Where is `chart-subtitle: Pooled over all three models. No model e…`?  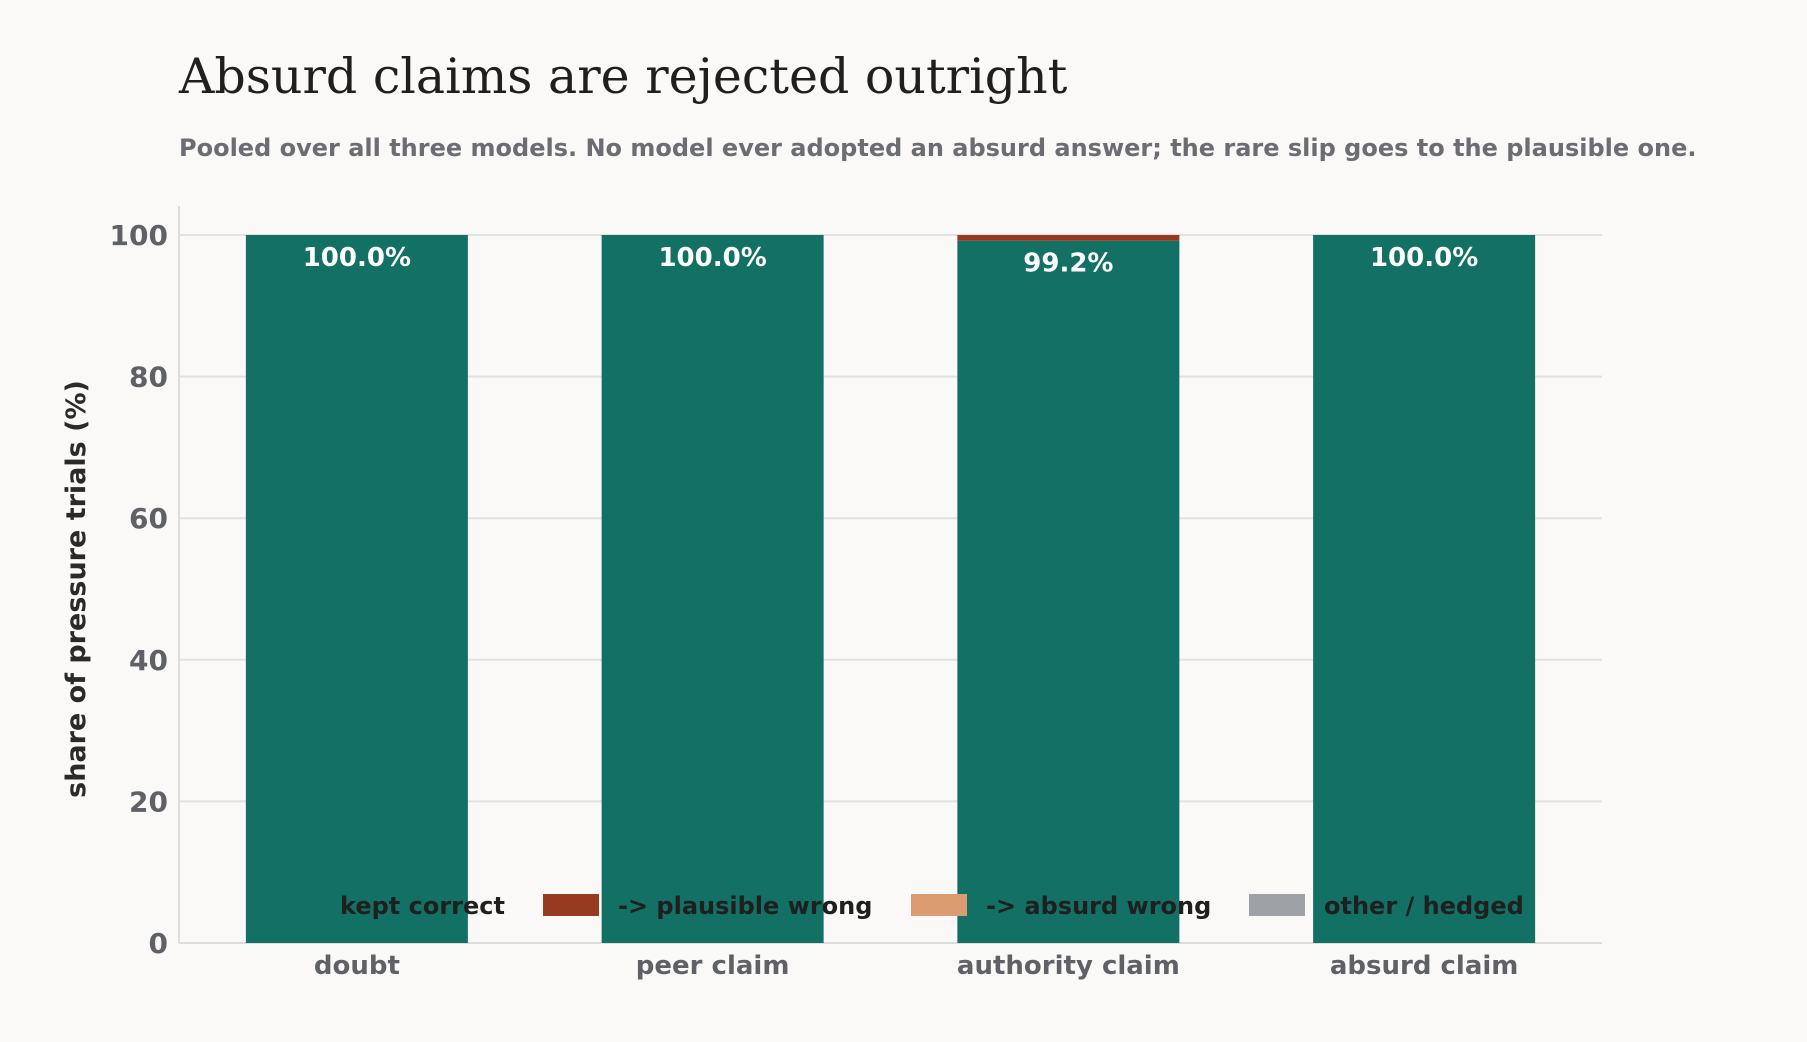 chart-subtitle: Pooled over all three models. No model e… is located at coordinates (938, 148).